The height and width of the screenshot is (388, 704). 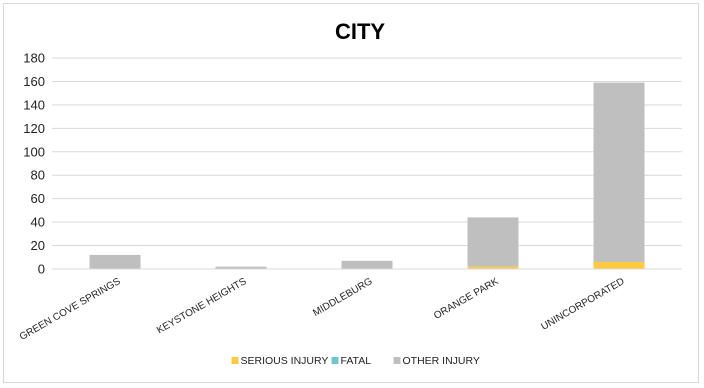 What do you see at coordinates (38, 175) in the screenshot?
I see `y-tick-label: 80` at bounding box center [38, 175].